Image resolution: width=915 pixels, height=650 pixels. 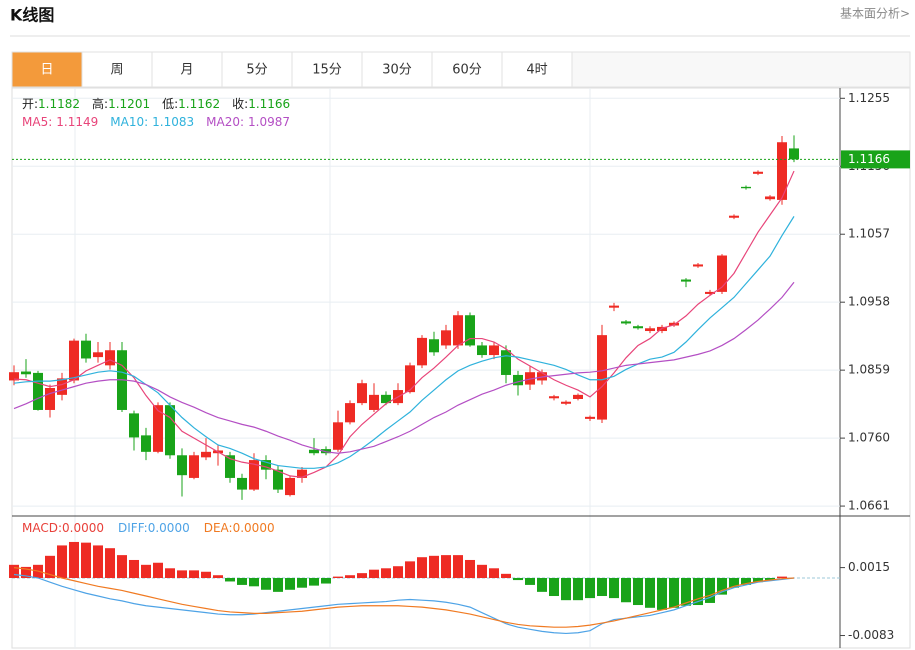 What do you see at coordinates (254, 528) in the screenshot?
I see `legend-item: 0.0000` at bounding box center [254, 528].